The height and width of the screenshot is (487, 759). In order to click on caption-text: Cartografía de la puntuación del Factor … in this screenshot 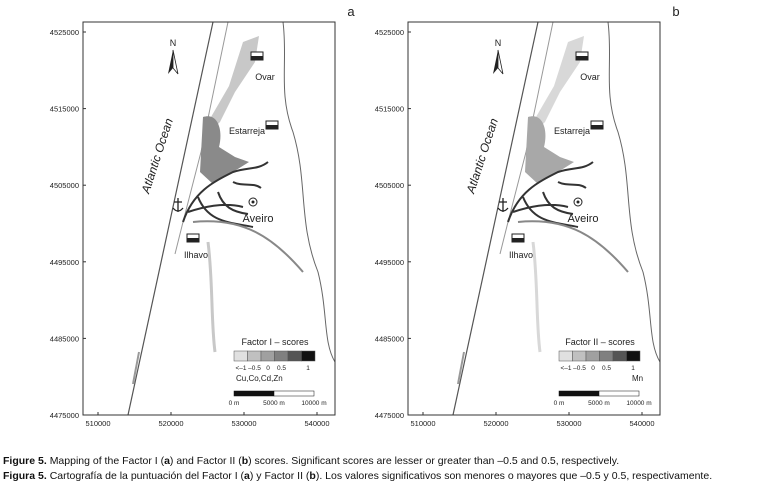, I will do `click(147, 476)`.